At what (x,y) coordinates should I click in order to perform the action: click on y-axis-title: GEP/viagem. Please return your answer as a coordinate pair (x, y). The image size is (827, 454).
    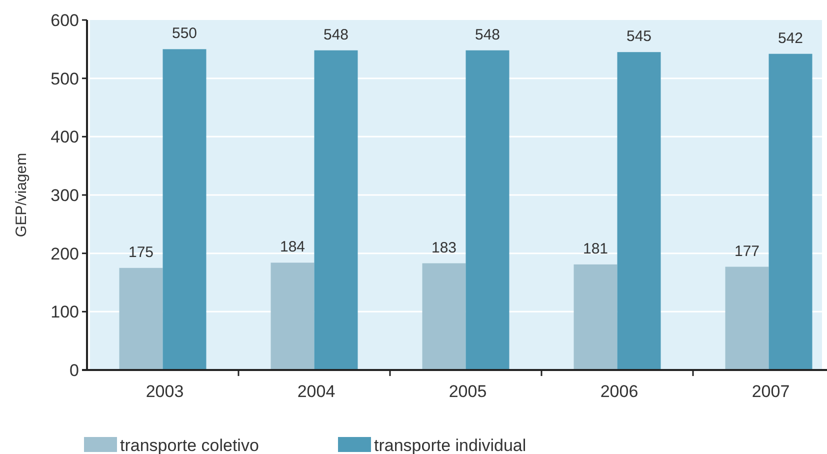
    Looking at the image, I should click on (21, 195).